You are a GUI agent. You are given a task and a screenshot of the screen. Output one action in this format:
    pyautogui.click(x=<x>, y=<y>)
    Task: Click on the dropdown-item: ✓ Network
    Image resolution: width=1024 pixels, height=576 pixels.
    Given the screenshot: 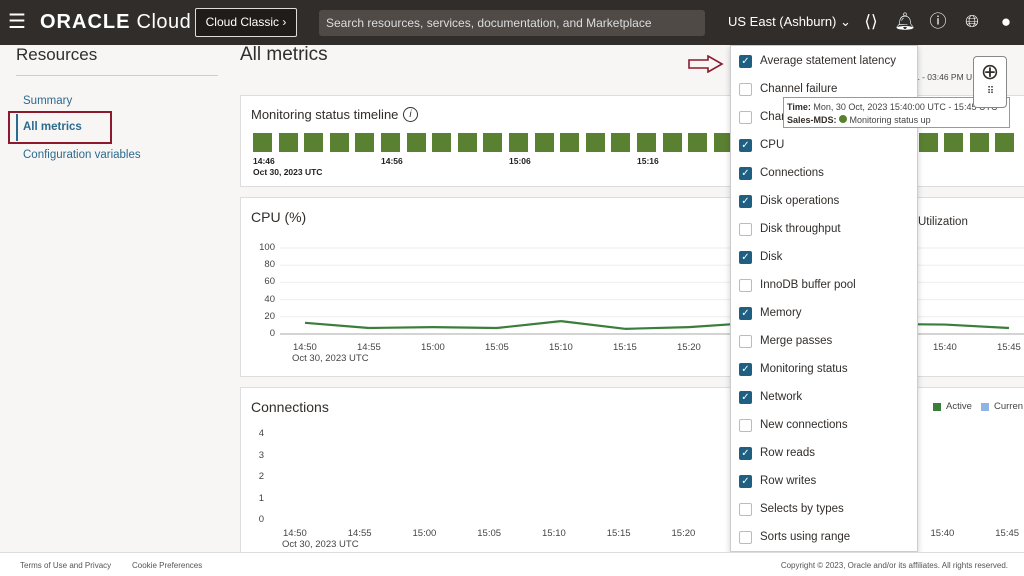 What is the action you would take?
    pyautogui.click(x=770, y=397)
    